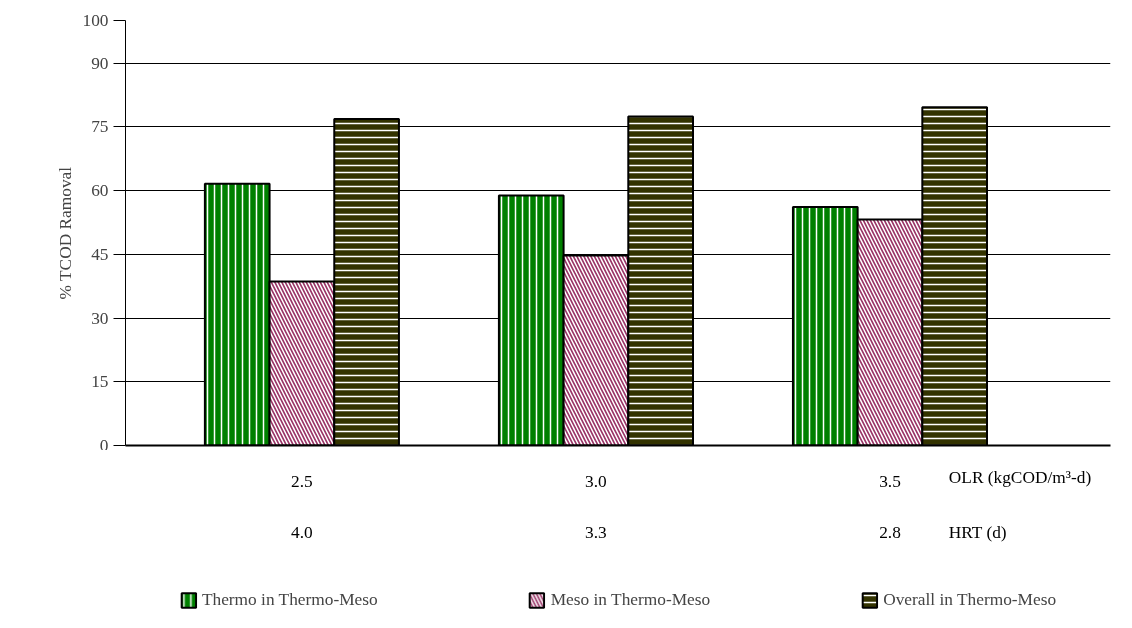 Image resolution: width=1132 pixels, height=628 pixels. What do you see at coordinates (65, 233) in the screenshot?
I see `y-axis-title: % TCOD Ramoval` at bounding box center [65, 233].